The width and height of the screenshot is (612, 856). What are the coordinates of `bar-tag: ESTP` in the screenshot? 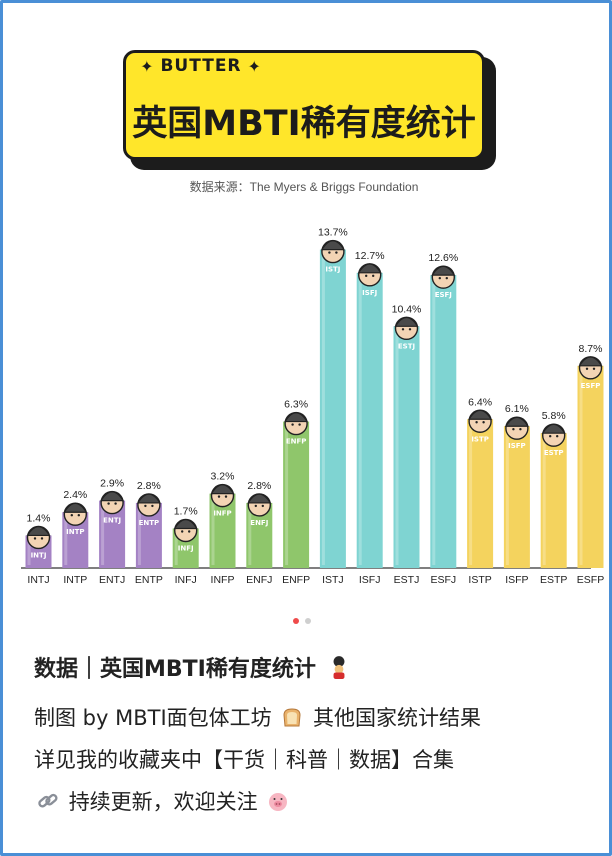 It's located at (554, 453).